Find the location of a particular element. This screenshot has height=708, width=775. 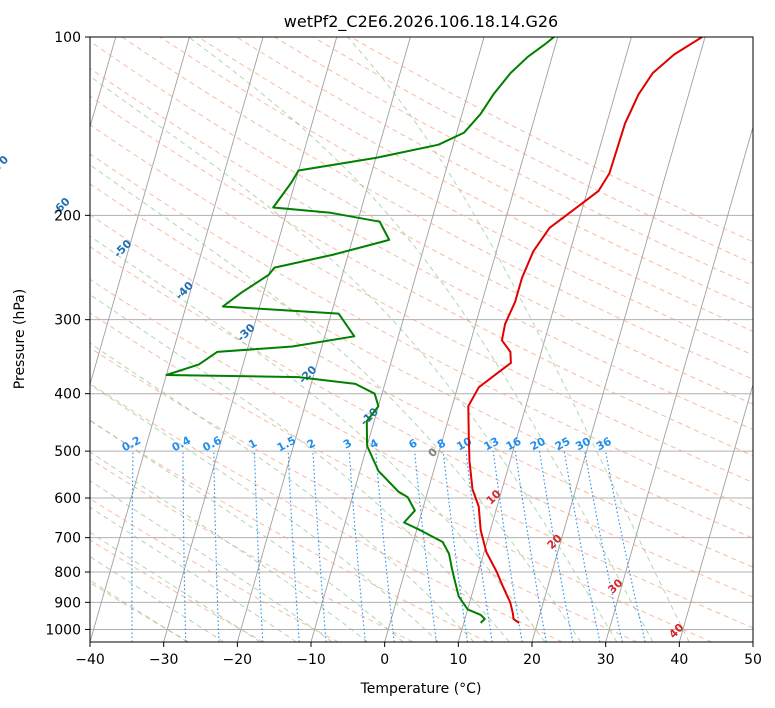

y-axis: 100 200 300 400 500 600 700 800 900 1000 is located at coordinates (67, 334).